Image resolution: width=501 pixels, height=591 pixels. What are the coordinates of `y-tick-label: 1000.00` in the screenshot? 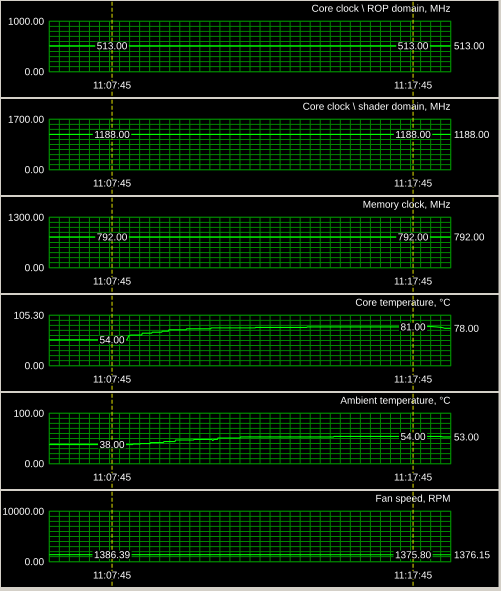 It's located at (26, 21).